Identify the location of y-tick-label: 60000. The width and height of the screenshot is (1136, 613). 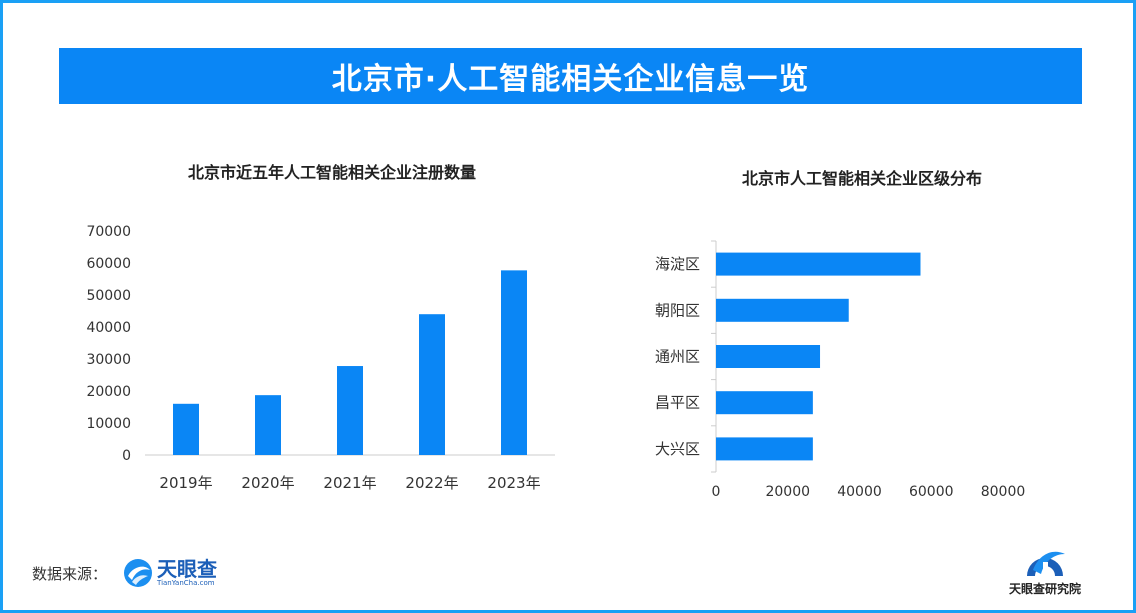
(108, 264).